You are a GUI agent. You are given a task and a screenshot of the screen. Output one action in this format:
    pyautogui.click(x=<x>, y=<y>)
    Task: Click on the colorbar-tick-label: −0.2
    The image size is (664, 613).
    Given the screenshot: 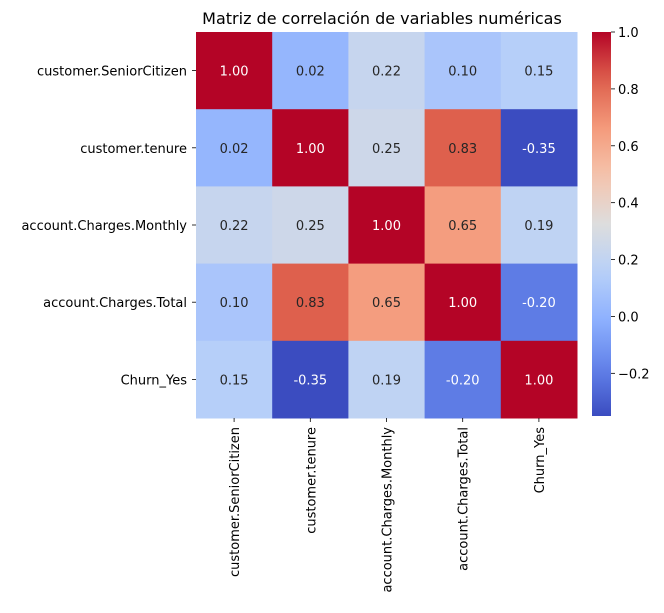 What is the action you would take?
    pyautogui.click(x=634, y=374)
    